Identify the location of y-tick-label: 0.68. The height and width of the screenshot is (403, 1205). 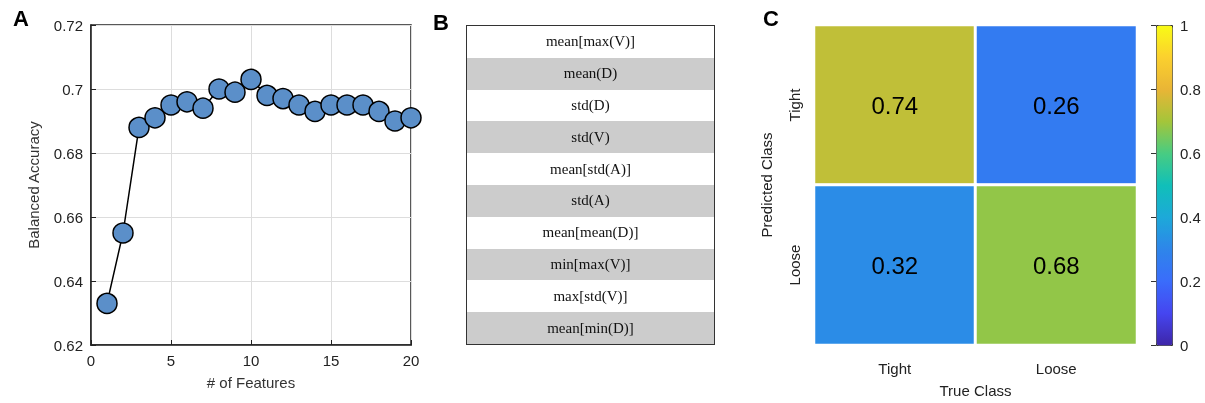
(68, 153).